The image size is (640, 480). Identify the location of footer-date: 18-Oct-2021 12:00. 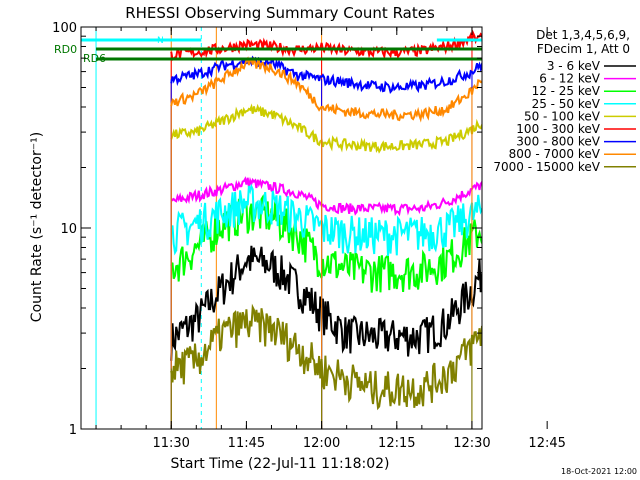
(599, 471).